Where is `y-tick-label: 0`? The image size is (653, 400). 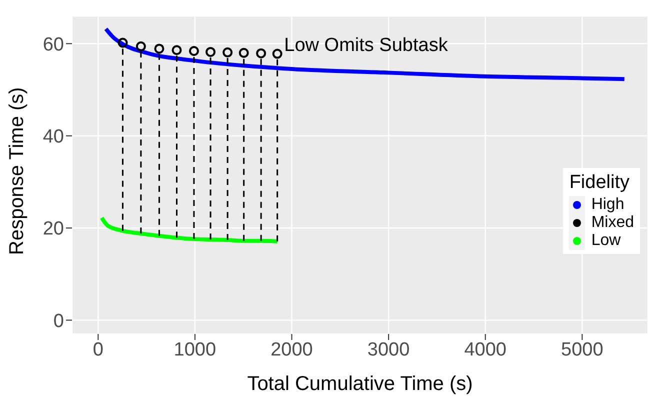 y-tick-label: 0 is located at coordinates (58, 321).